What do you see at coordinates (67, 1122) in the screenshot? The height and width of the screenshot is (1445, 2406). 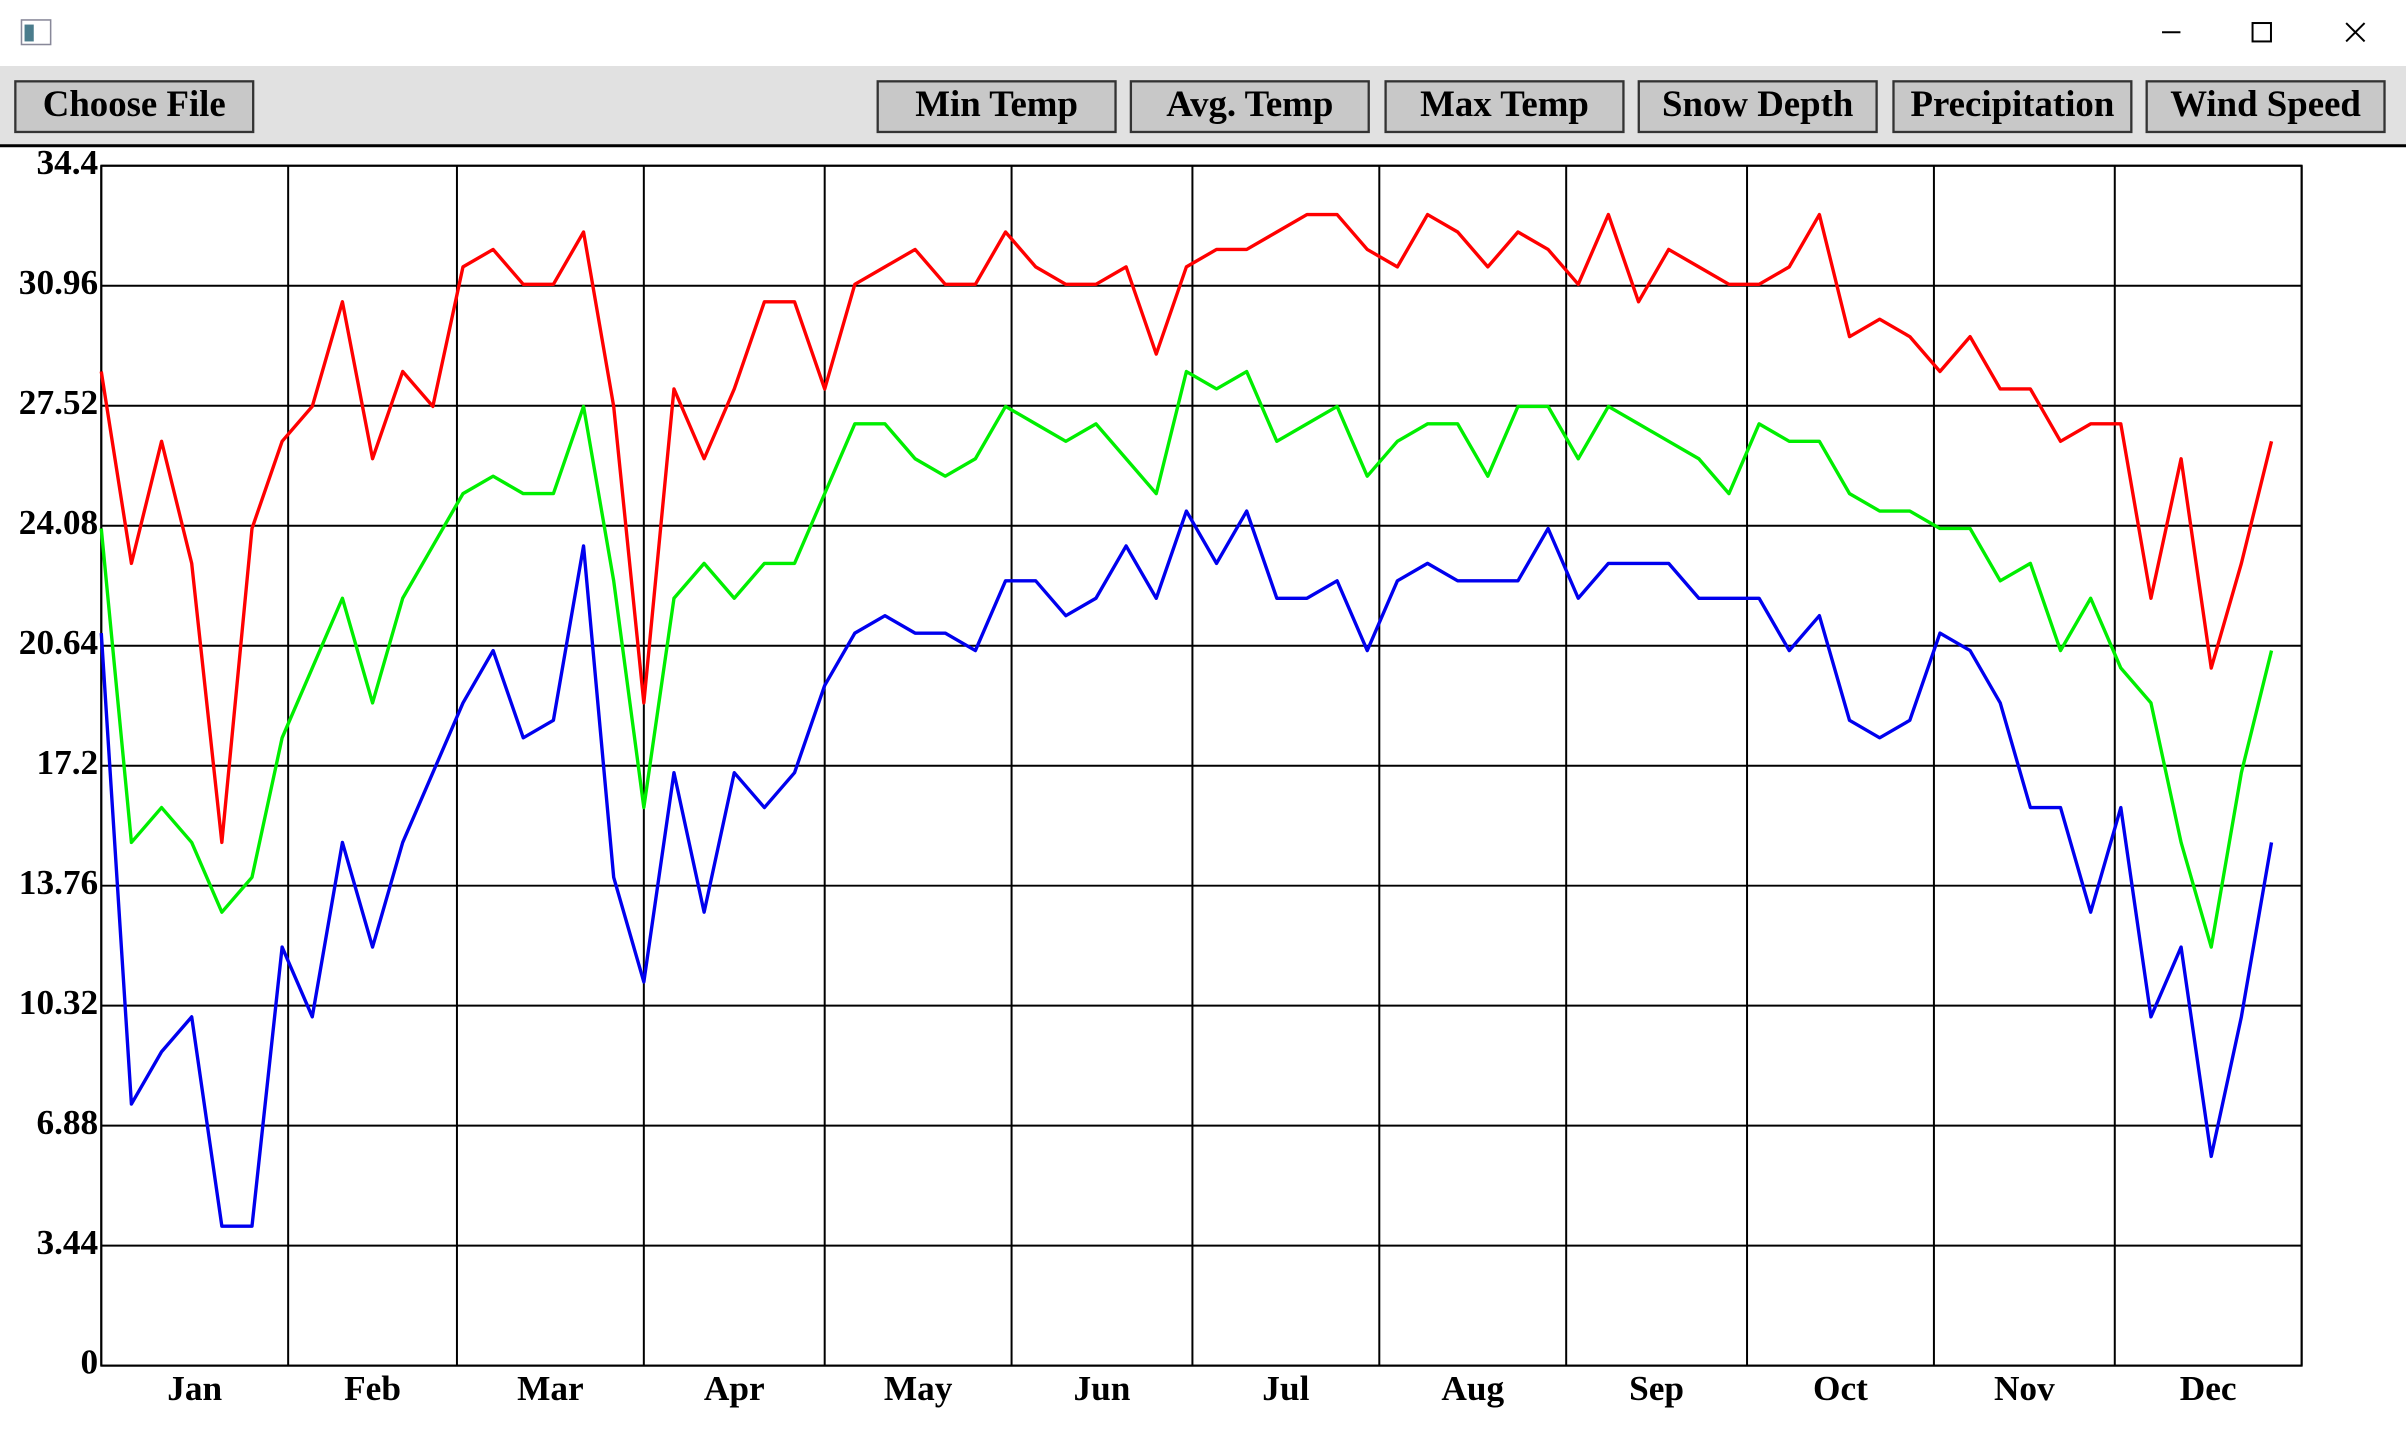 I see `y-tick-label: 6.88` at bounding box center [67, 1122].